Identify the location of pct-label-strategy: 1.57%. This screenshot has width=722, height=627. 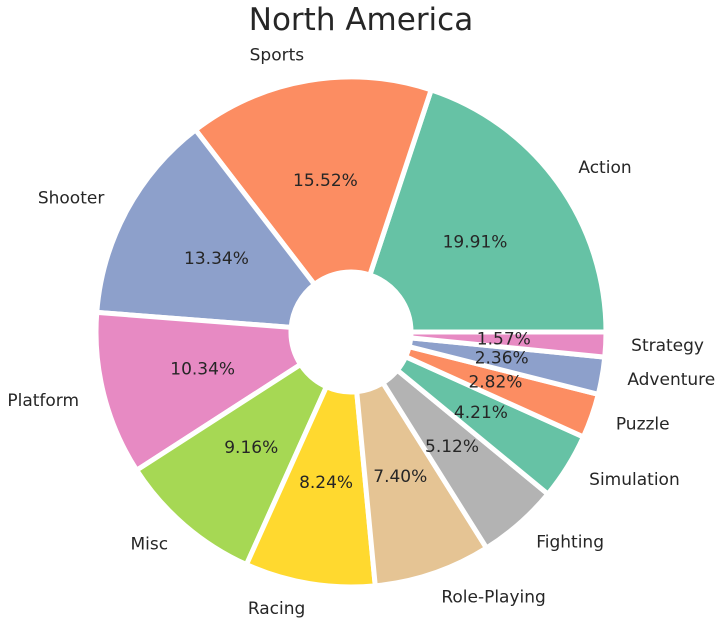
(504, 340).